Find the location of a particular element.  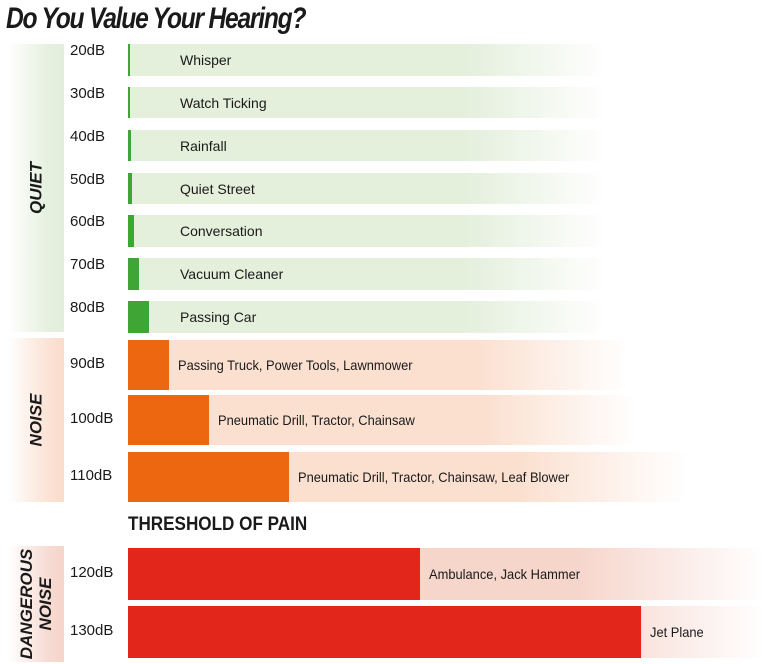

bar-row: Passing Truck, Power Tools, Lawnmower is located at coordinates (378, 365).